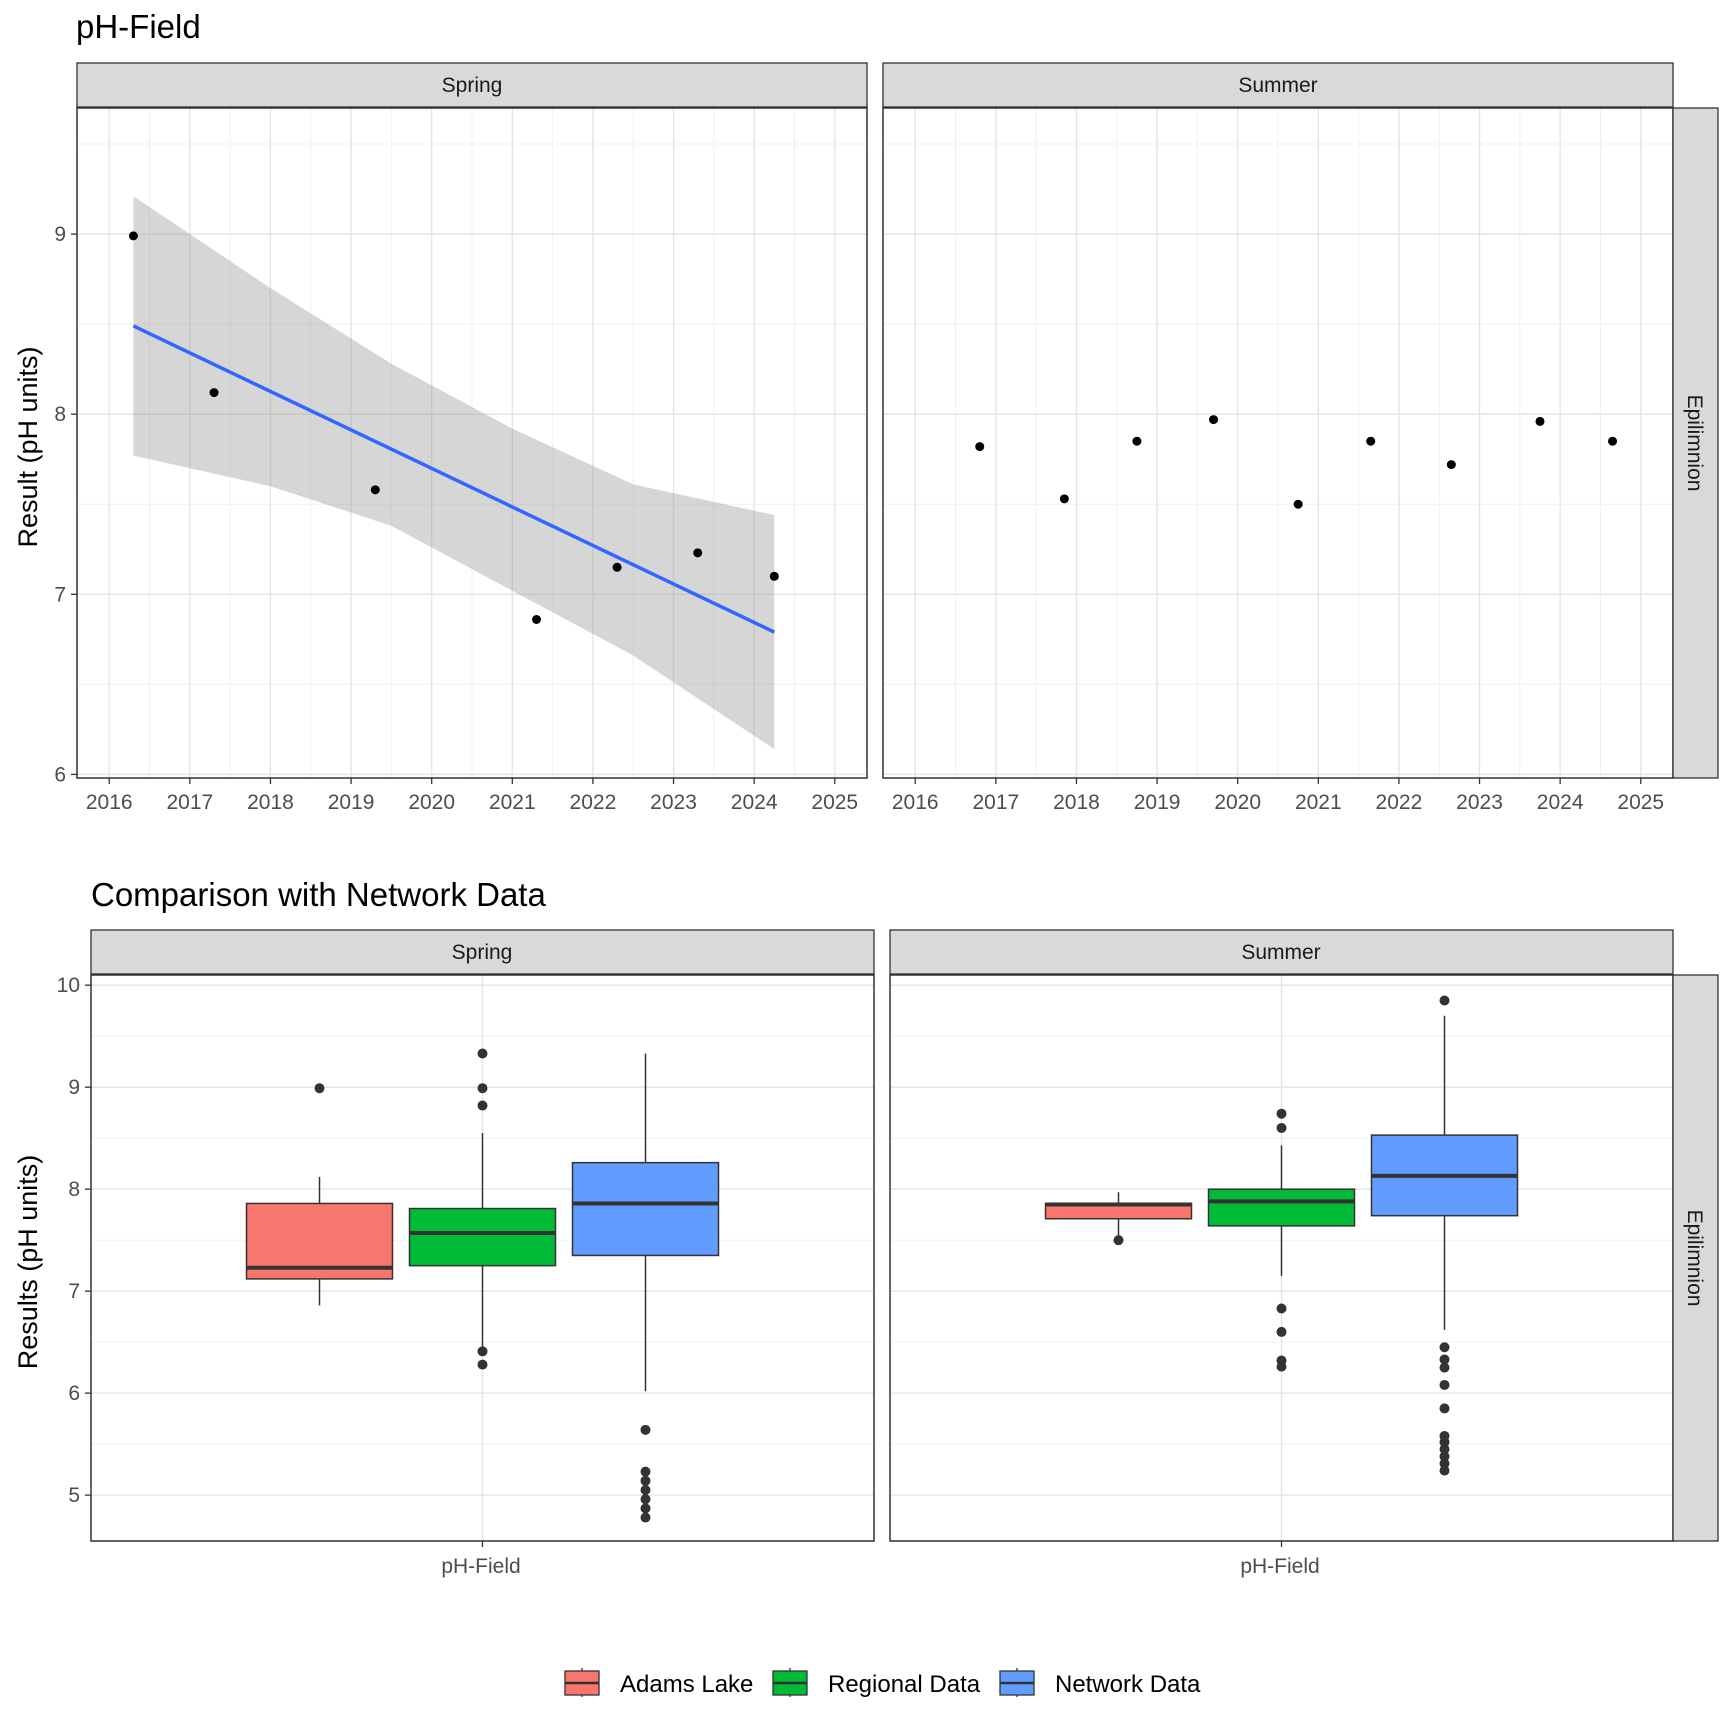 Image resolution: width=1728 pixels, height=1728 pixels. I want to click on strip-summer-top, so click(1278, 85).